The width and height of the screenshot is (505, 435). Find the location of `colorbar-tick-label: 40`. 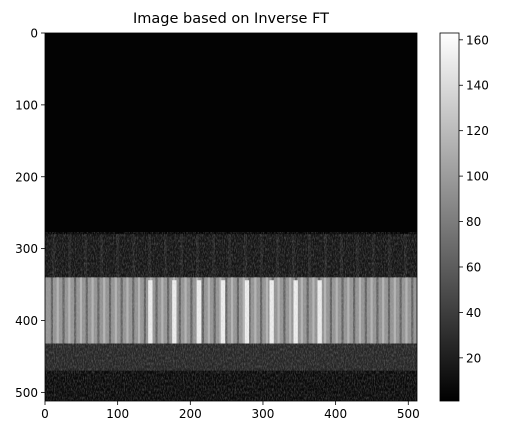

colorbar-tick-label: 40 is located at coordinates (473, 313).